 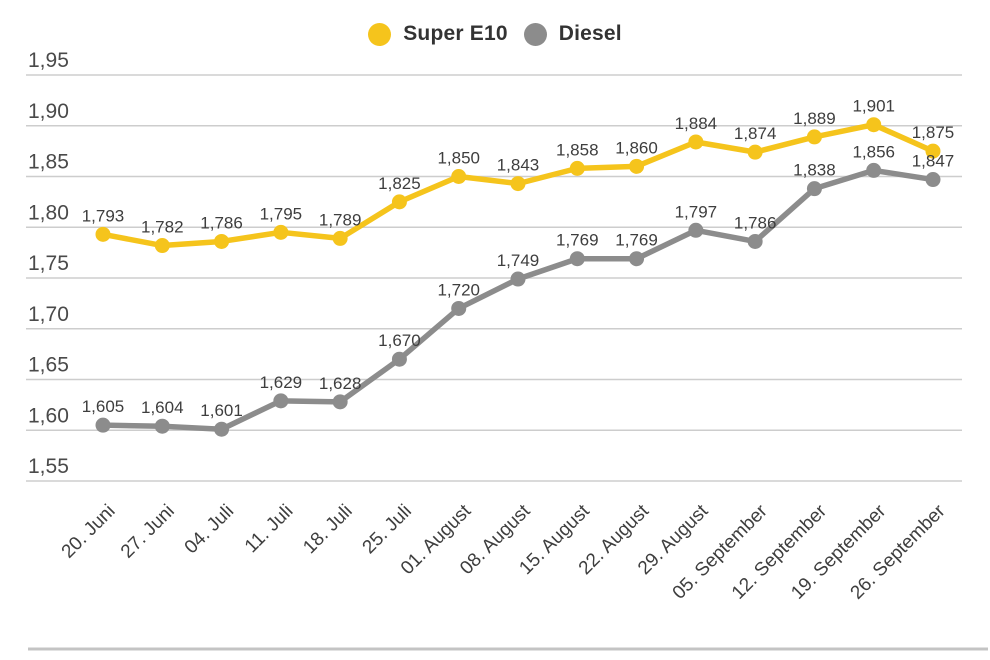 What do you see at coordinates (48, 365) in the screenshot?
I see `y-tick-label: 1,65` at bounding box center [48, 365].